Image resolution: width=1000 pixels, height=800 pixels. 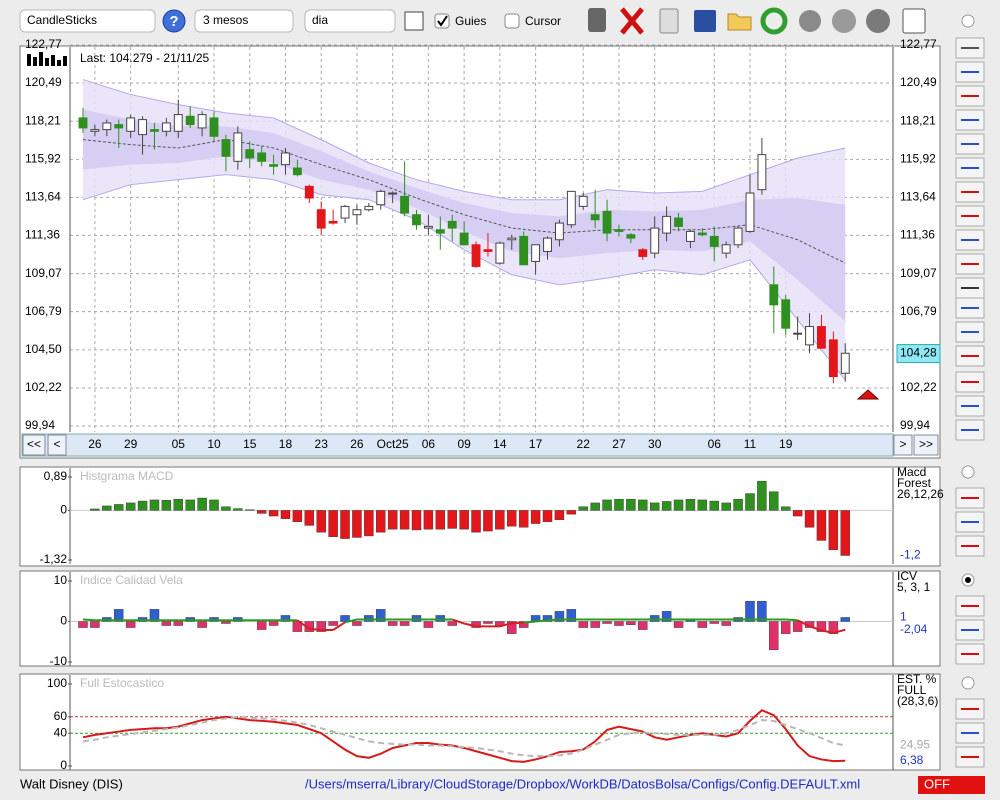 What do you see at coordinates (918, 158) in the screenshot?
I see `y-tick-label-right: 115,92` at bounding box center [918, 158].